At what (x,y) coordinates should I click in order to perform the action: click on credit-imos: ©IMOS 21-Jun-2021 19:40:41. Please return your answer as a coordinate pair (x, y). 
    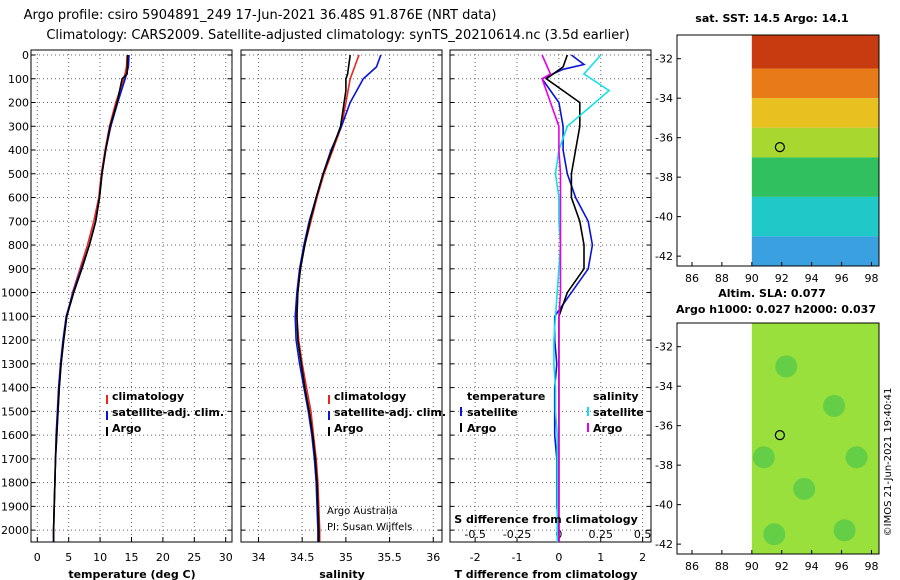
    Looking at the image, I should click on (888, 462).